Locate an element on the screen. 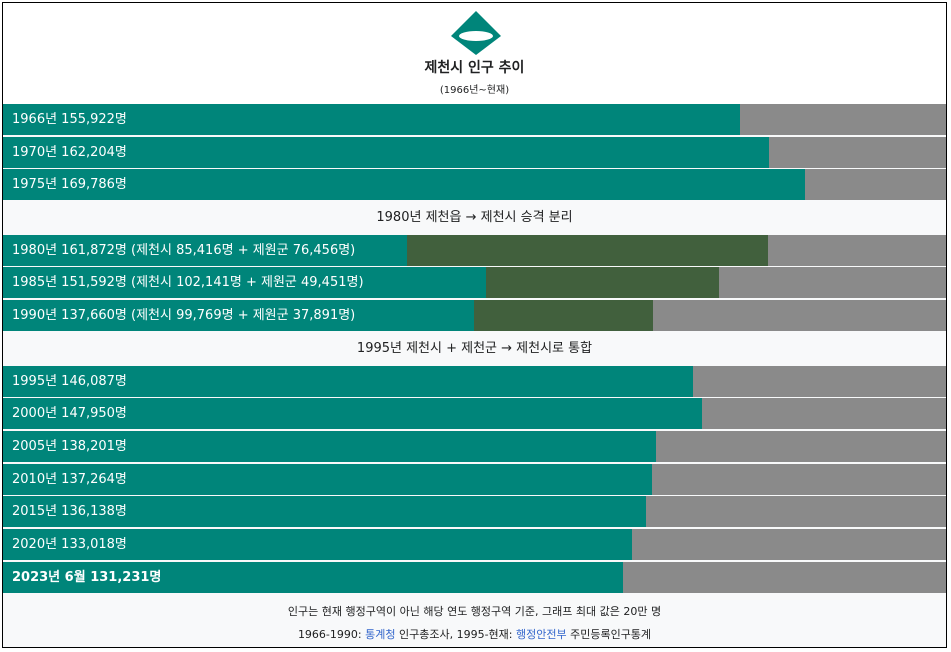 The image size is (951, 652). source-suffix: 주민등록인구통계 is located at coordinates (609, 634).